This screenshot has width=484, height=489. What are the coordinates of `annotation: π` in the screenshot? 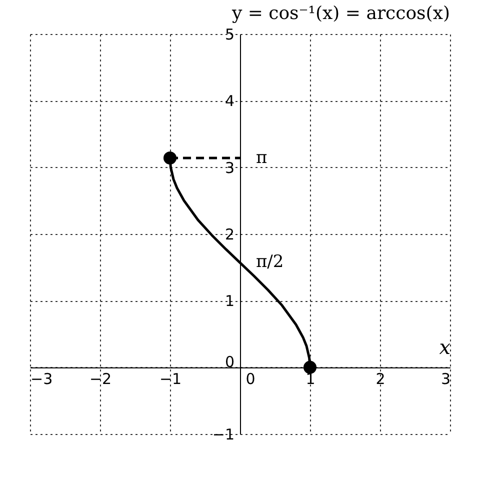 It's located at (262, 158).